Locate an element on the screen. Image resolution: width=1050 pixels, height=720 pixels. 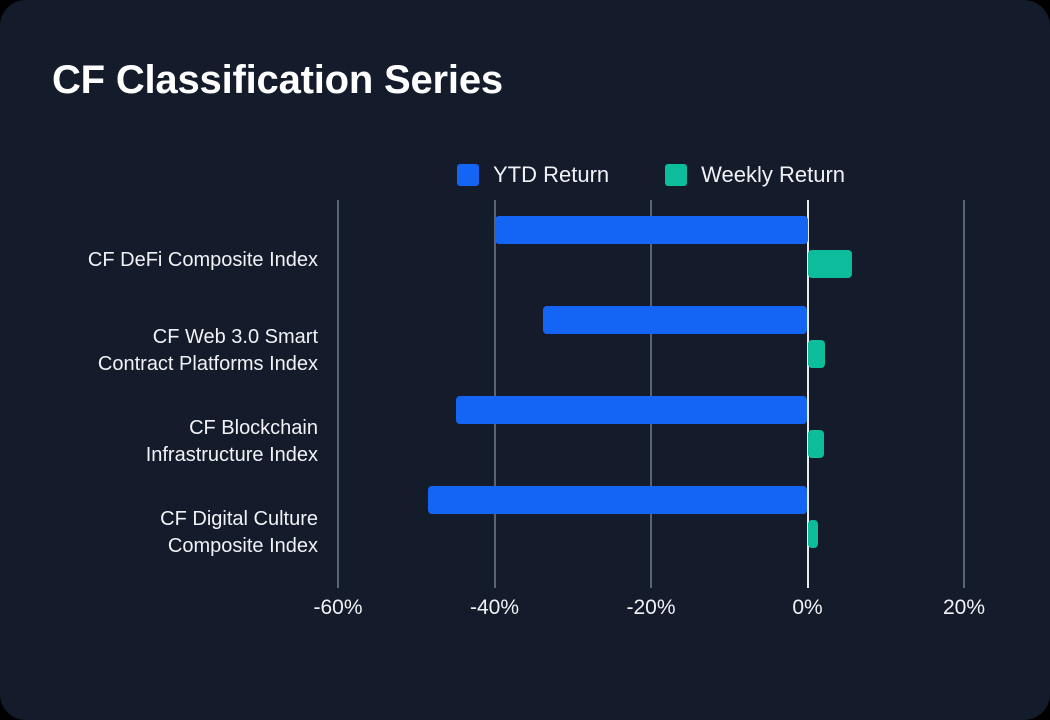
legend-swatch-icon-ytd is located at coordinates (467, 175).